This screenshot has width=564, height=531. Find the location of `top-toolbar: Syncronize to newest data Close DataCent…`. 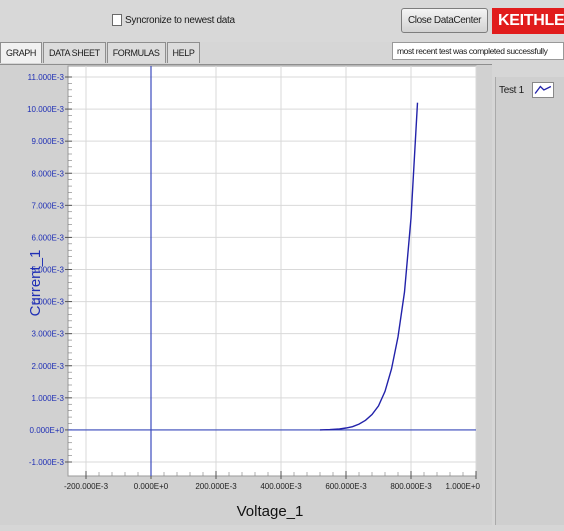

top-toolbar: Syncronize to newest data Close DataCent… is located at coordinates (282, 21).